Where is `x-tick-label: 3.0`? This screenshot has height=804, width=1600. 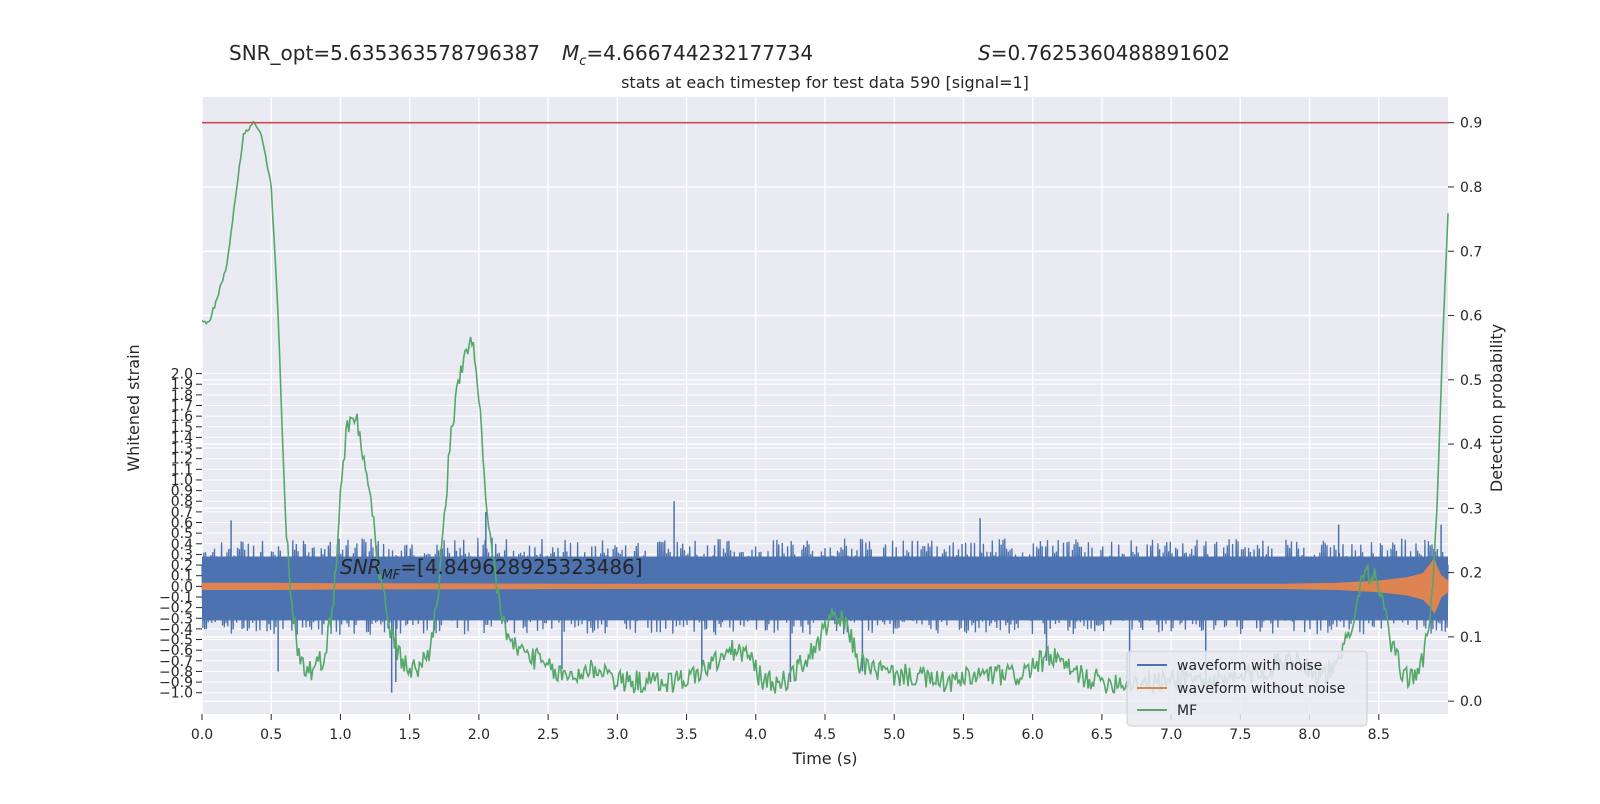
x-tick-label: 3.0 is located at coordinates (617, 735).